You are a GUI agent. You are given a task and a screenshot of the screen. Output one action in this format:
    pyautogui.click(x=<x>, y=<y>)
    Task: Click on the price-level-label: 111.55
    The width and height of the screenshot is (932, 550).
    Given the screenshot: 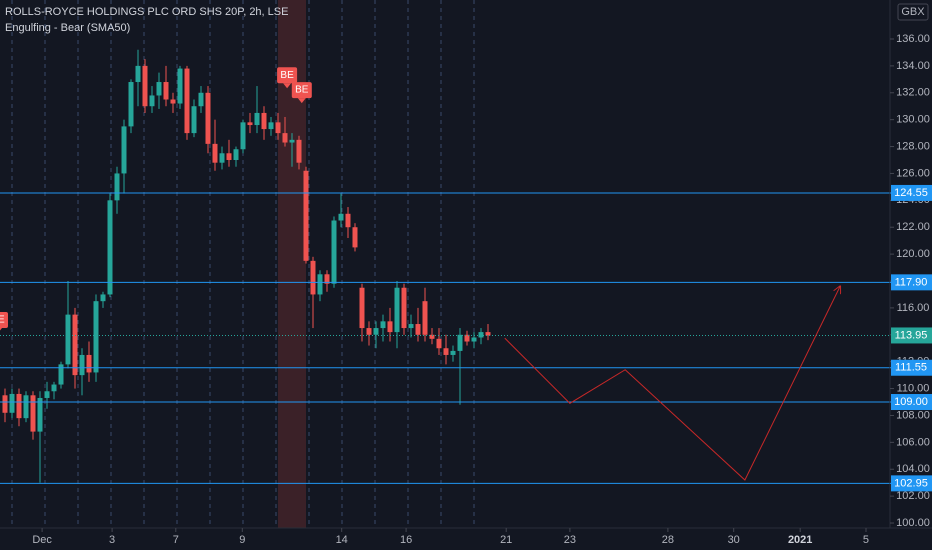 What is the action you would take?
    pyautogui.click(x=911, y=368)
    